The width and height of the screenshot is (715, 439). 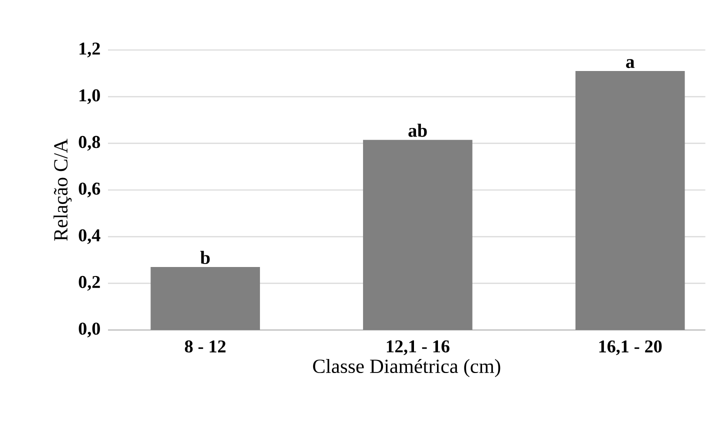 I want to click on y-axis-title: Relação C/A, so click(x=63, y=189).